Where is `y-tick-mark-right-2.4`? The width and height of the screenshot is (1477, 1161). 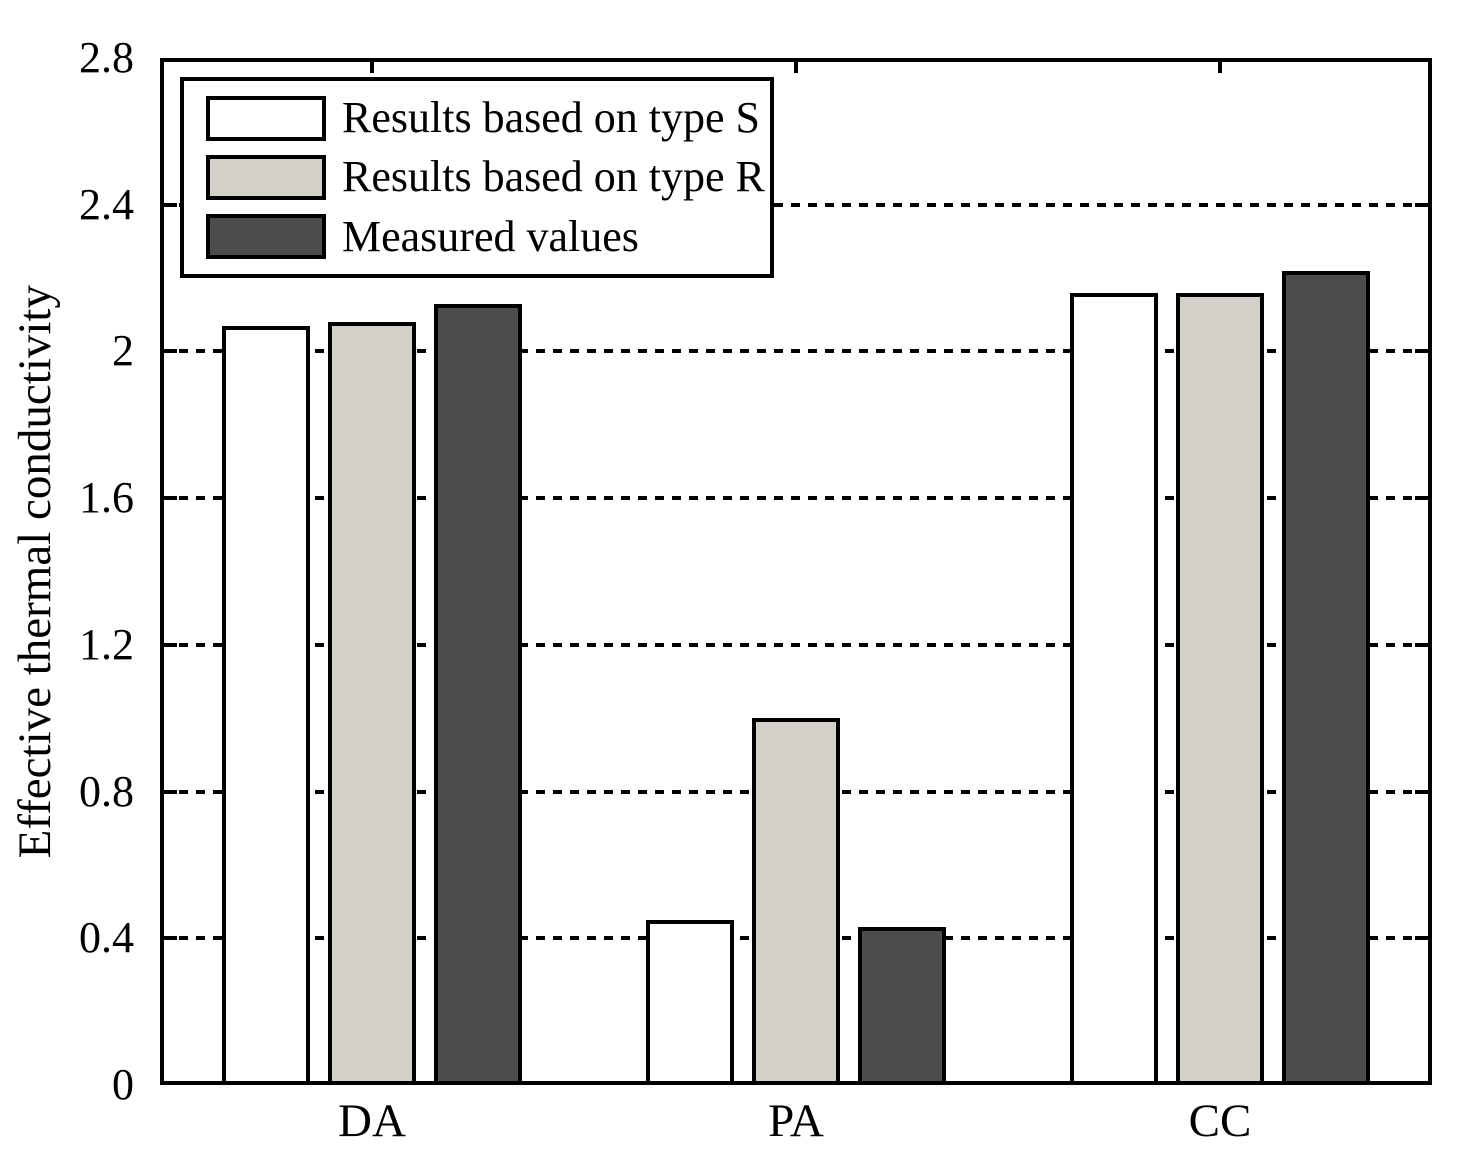
y-tick-mark-right-2.4 is located at coordinates (1423, 204).